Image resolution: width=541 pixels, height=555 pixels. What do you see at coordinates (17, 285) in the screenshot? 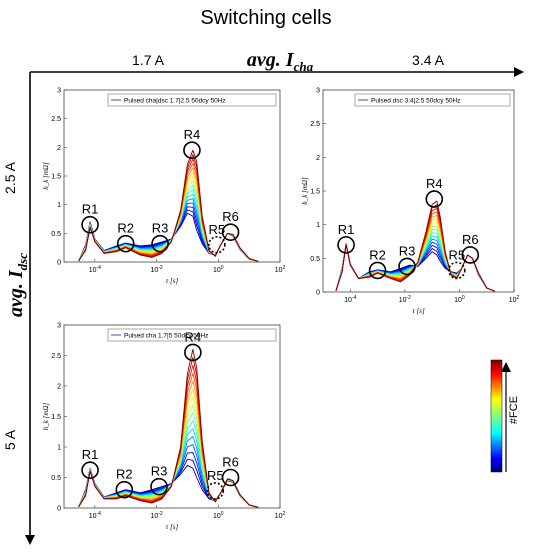
I see `y-axis-title: avg. Idsc` at bounding box center [17, 285].